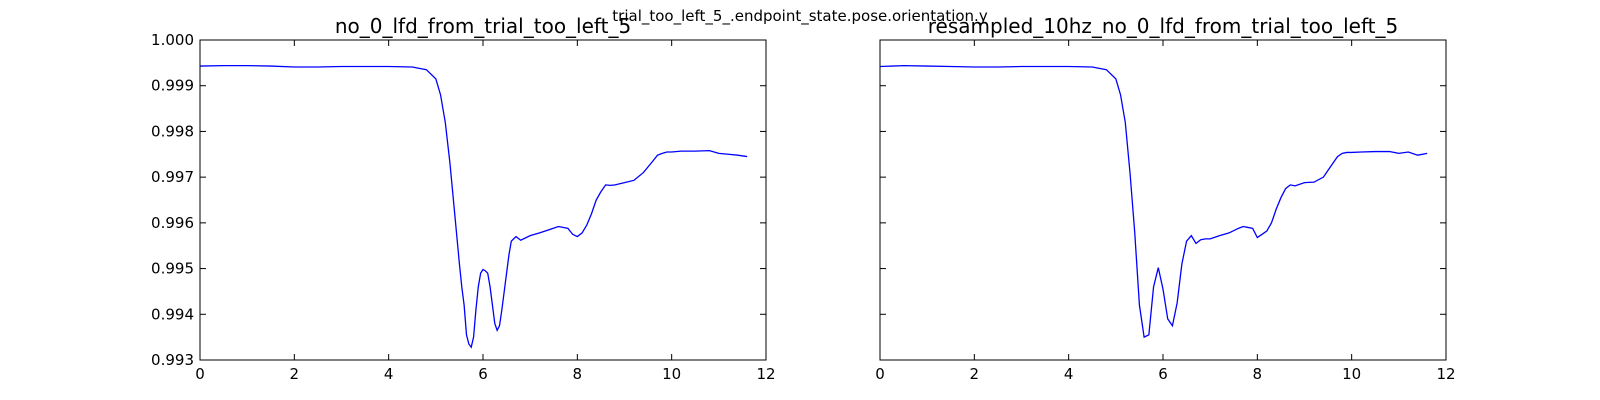 Image resolution: width=1600 pixels, height=400 pixels. What do you see at coordinates (172, 223) in the screenshot?
I see `y-tick-label: 0.996` at bounding box center [172, 223].